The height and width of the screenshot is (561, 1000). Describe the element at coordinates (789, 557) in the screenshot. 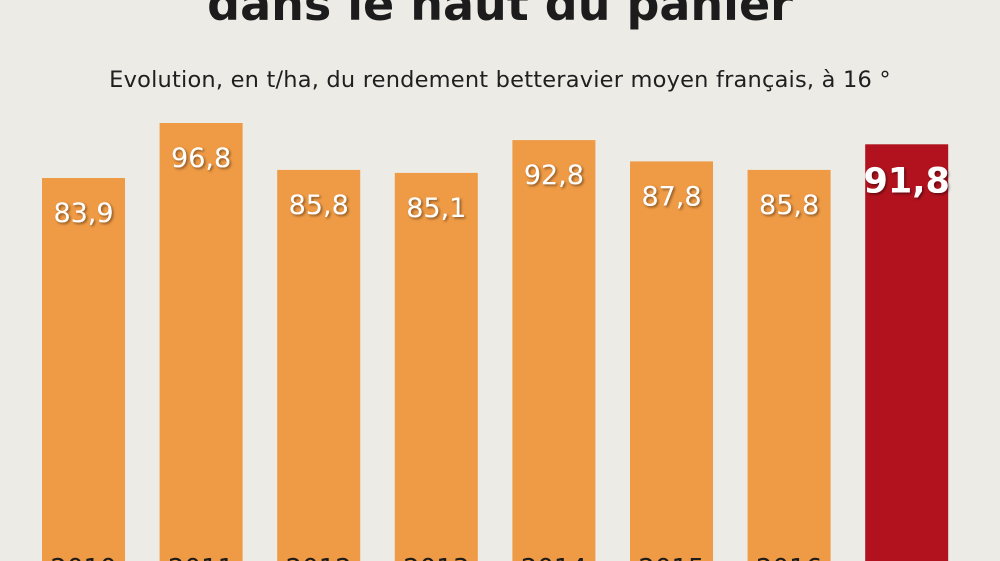

I see `year-label-2016: 2016` at that location.